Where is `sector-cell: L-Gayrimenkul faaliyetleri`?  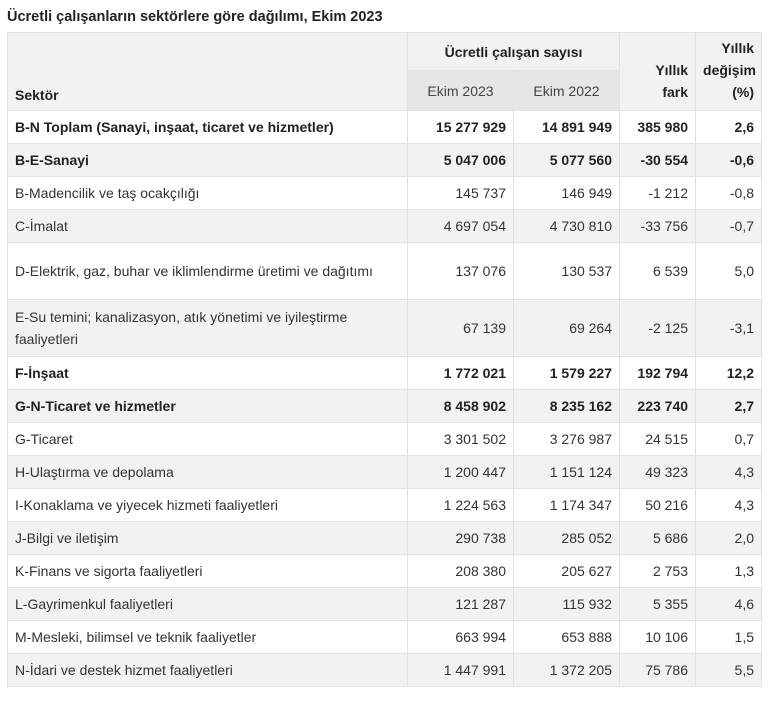
sector-cell: L-Gayrimenkul faaliyetleri is located at coordinates (207, 604).